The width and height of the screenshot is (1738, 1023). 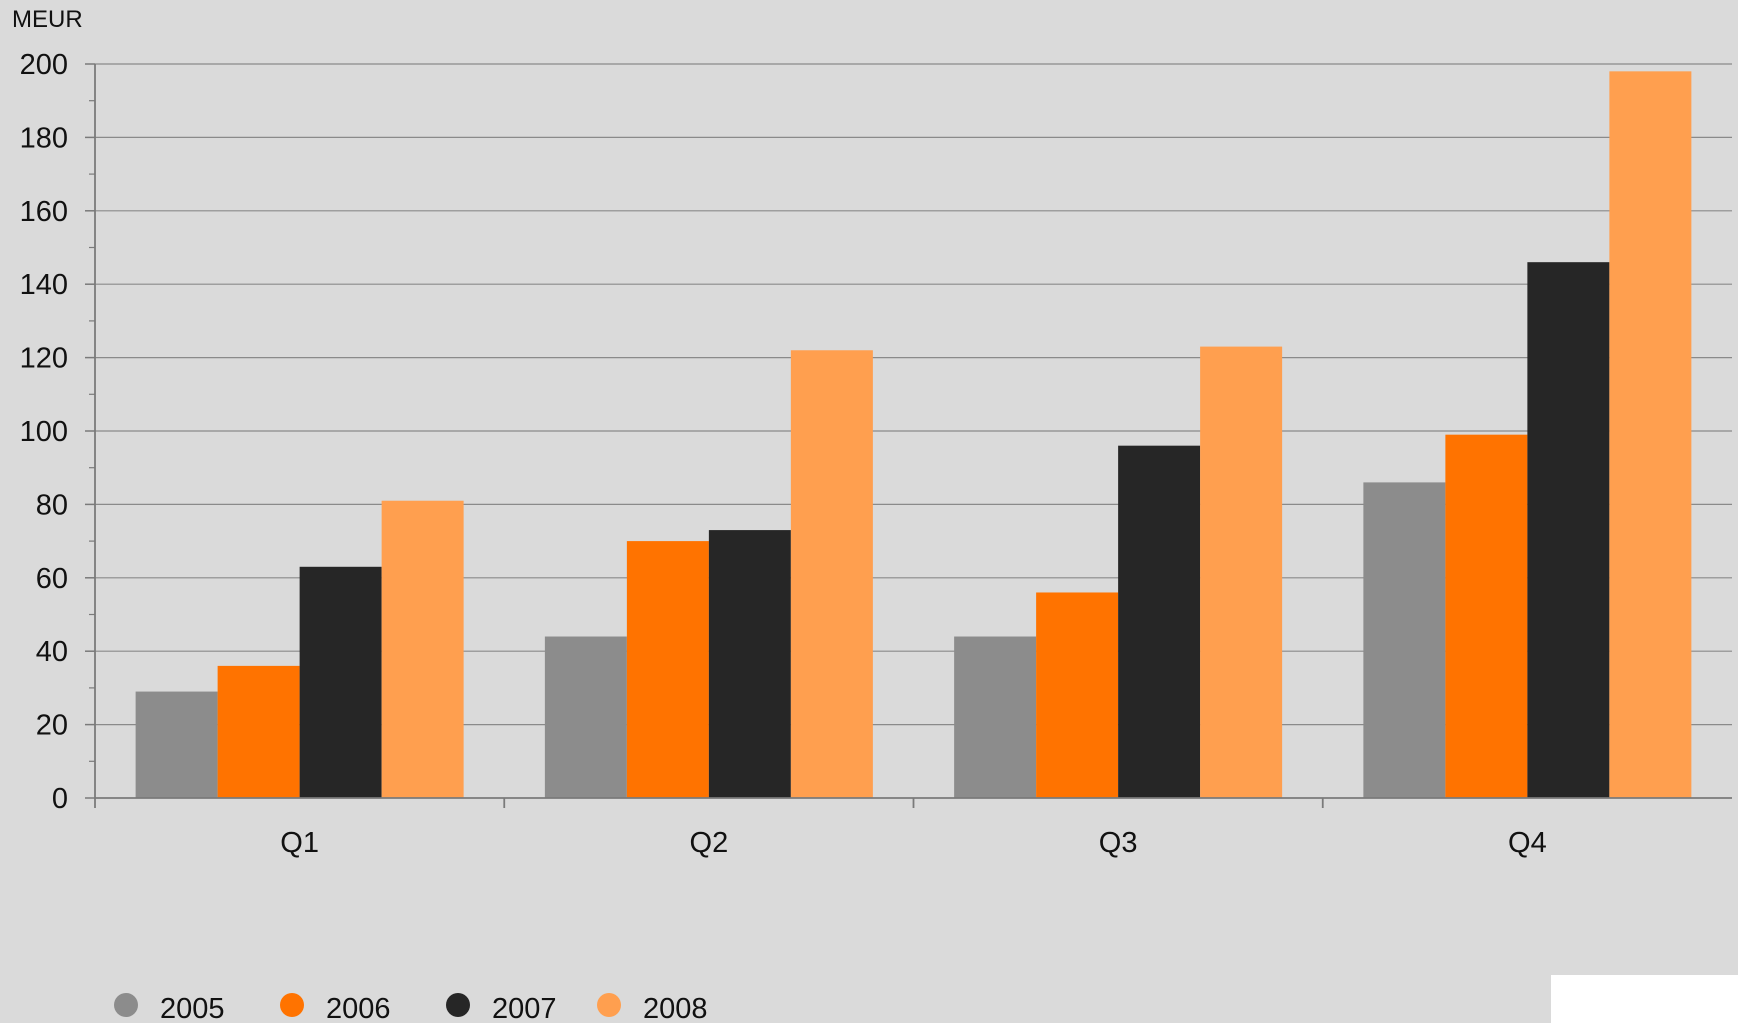 I want to click on bar-2008-Q3, so click(x=1241, y=572).